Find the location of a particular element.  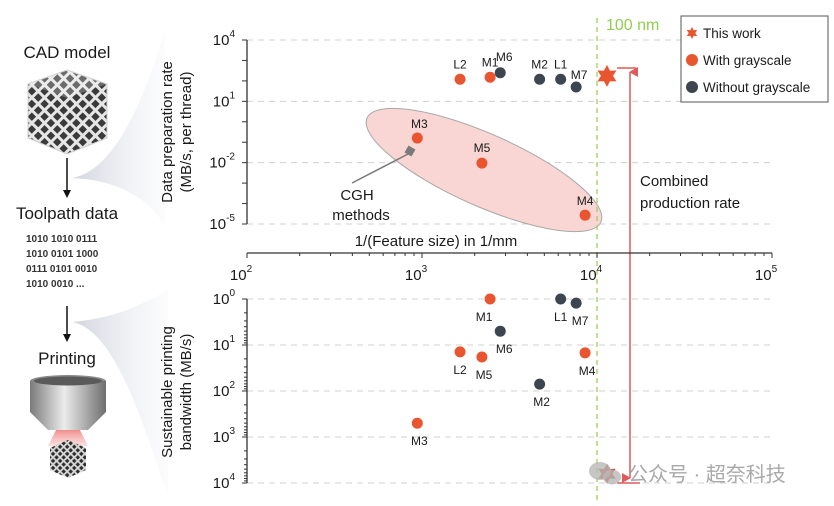

upper-y-tick-label: 10⁻² is located at coordinates (222, 162).